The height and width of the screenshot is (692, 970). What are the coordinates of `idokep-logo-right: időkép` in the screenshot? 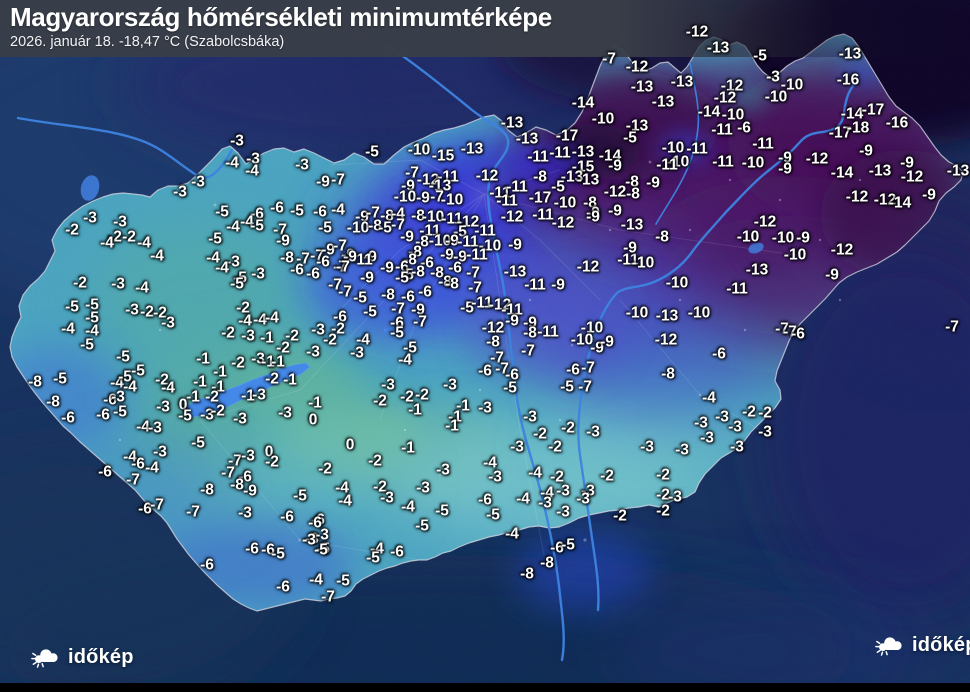 It's located at (921, 645).